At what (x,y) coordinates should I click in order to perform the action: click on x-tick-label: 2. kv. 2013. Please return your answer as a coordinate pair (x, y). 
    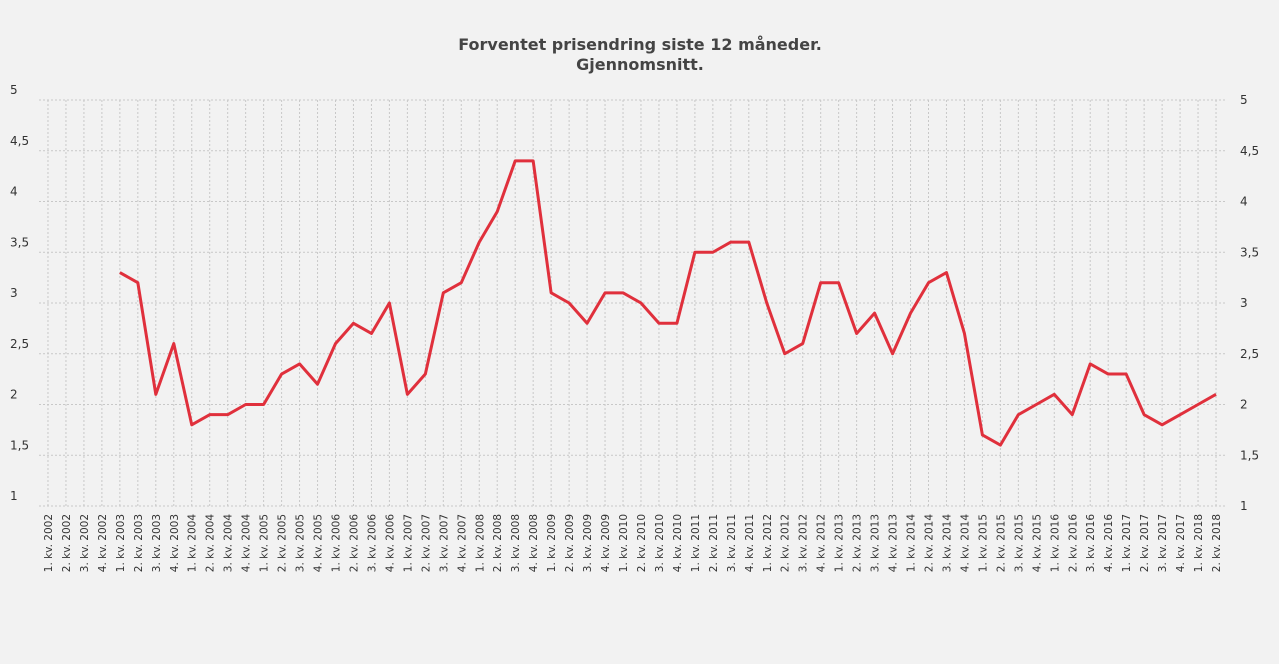
    Looking at the image, I should click on (858, 543).